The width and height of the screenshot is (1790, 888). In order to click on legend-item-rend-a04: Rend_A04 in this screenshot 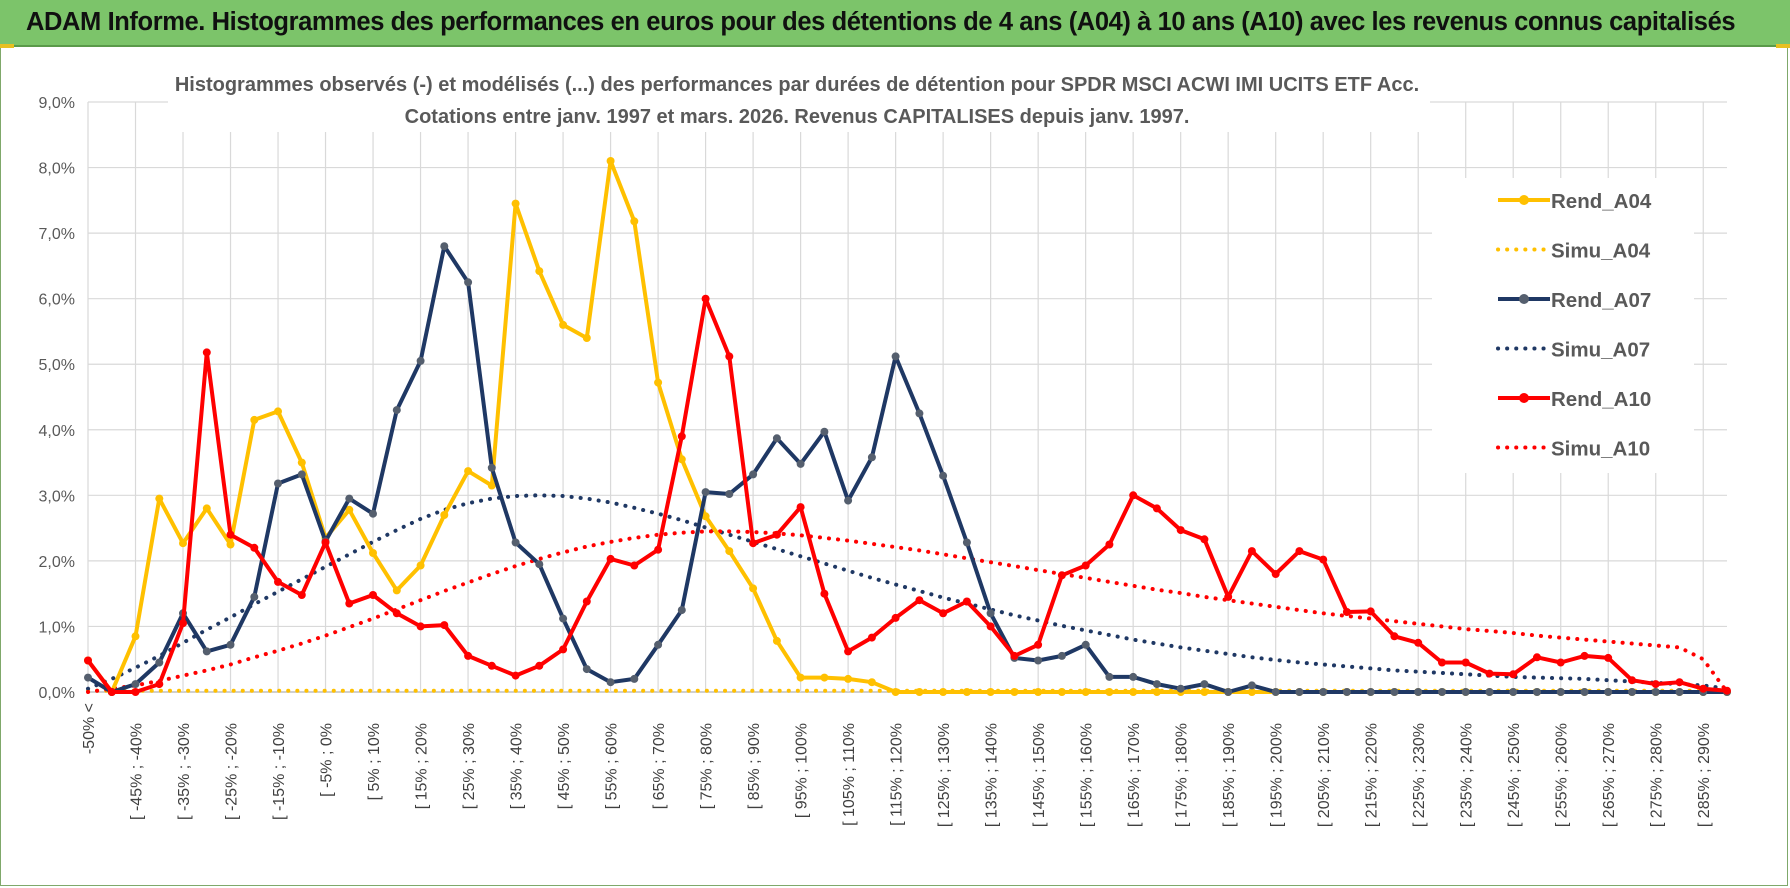, I will do `click(1575, 201)`.